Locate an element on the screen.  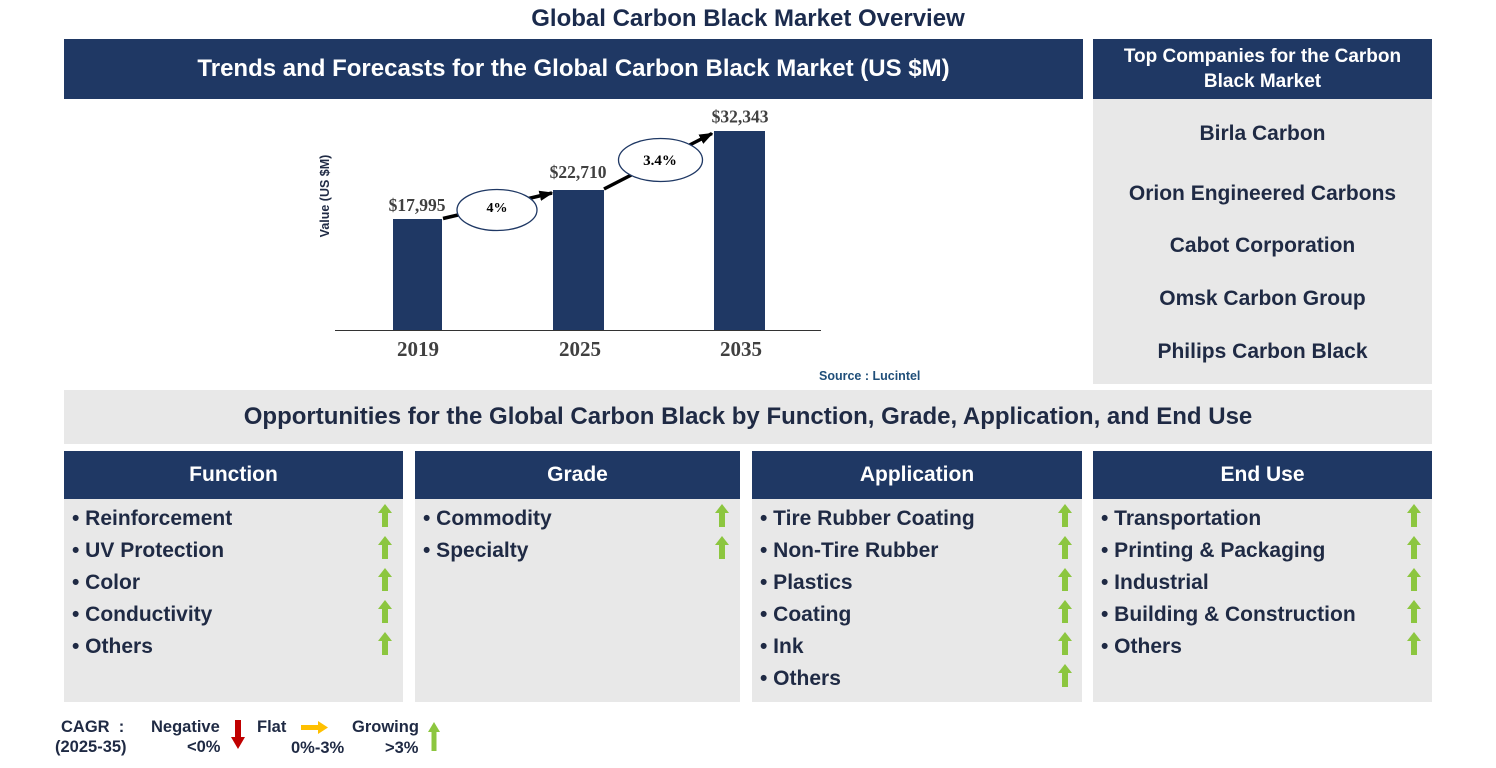
svg-text: 4% is located at coordinates (497, 208).